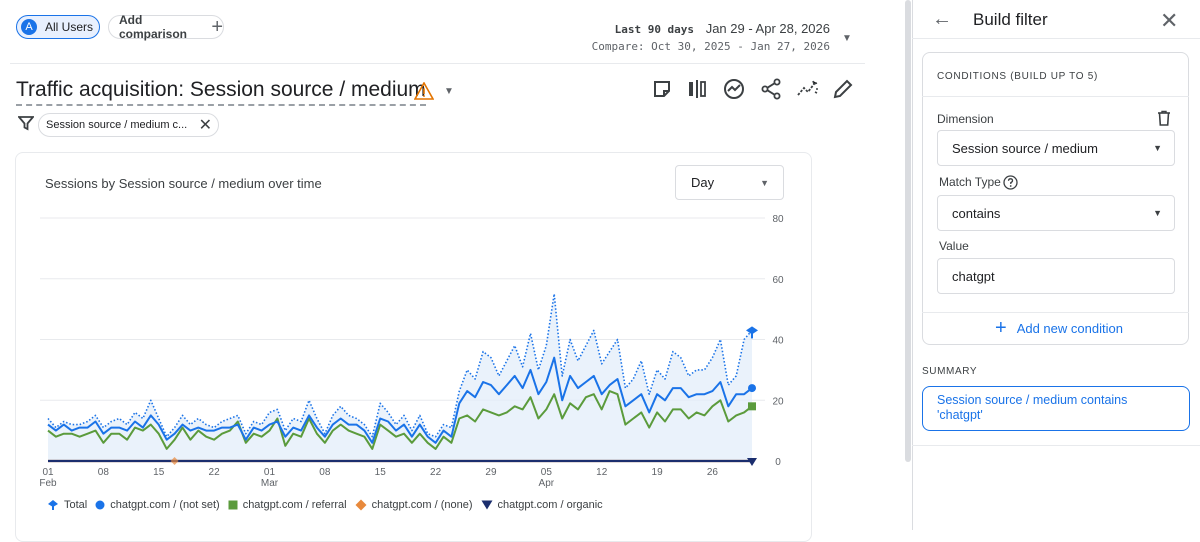 This screenshot has width=1200, height=542. I want to click on legend-not-set-marker, so click(100, 505).